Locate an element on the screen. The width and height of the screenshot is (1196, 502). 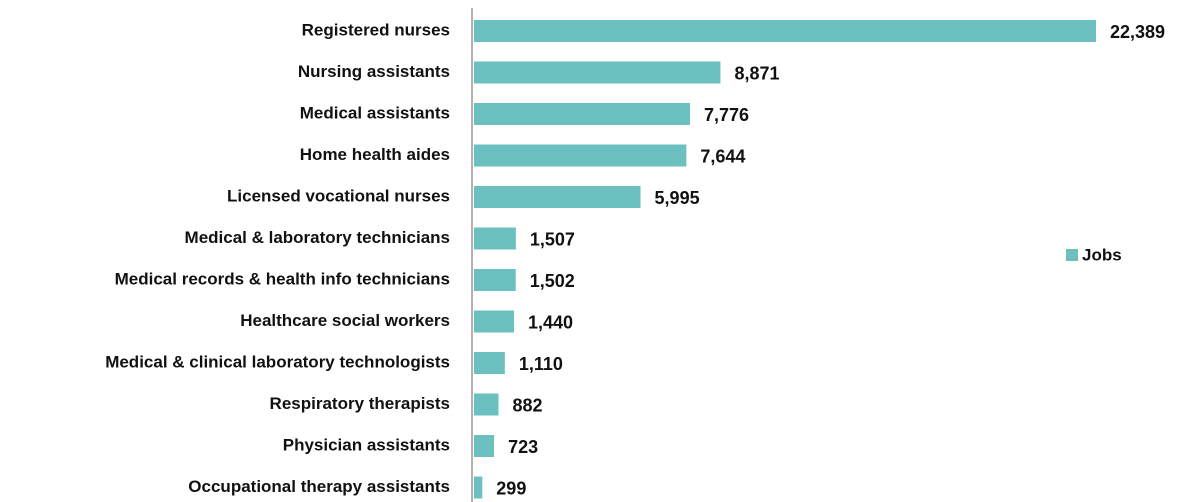
legend-swatch is located at coordinates (1072, 255).